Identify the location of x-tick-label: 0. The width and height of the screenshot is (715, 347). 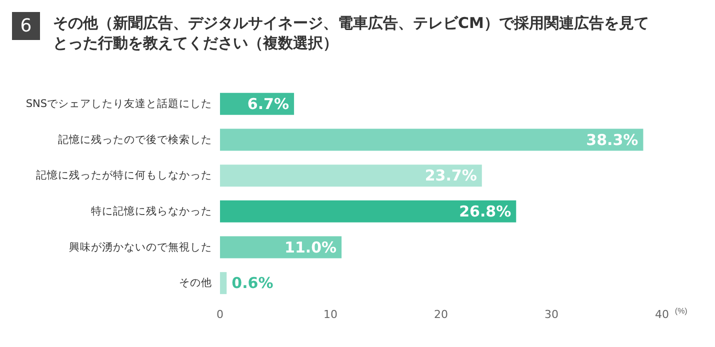
(220, 314).